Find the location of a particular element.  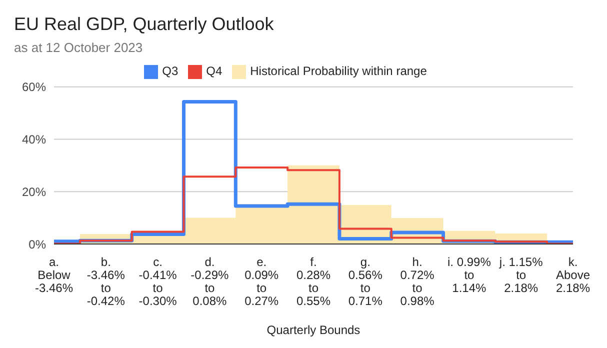

legend-label: Q3 is located at coordinates (170, 71).